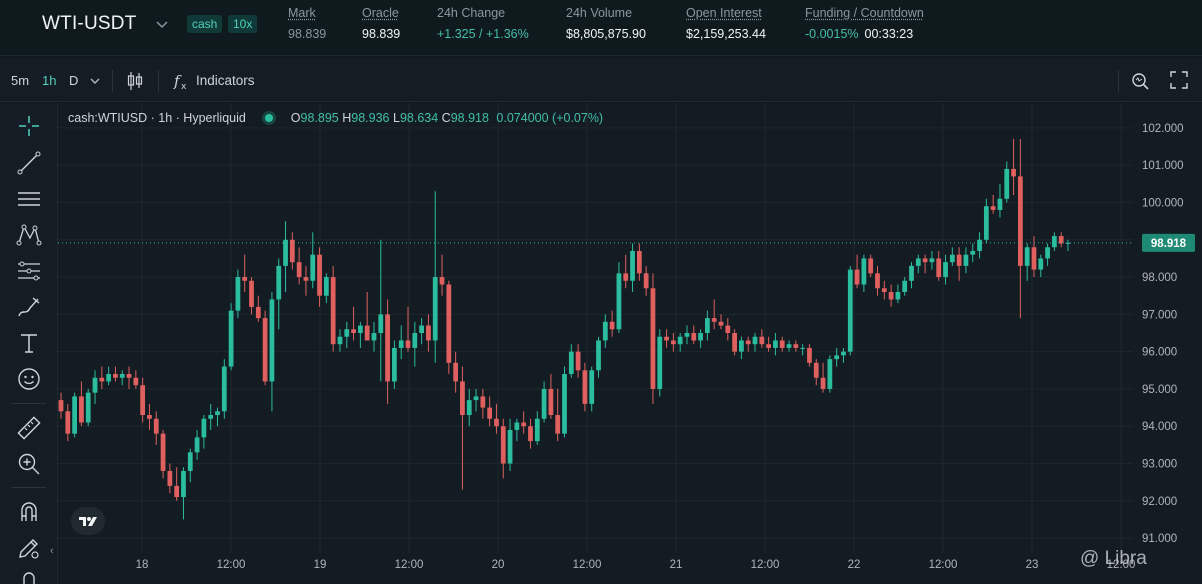  I want to click on crosshair-icon, so click(29, 126).